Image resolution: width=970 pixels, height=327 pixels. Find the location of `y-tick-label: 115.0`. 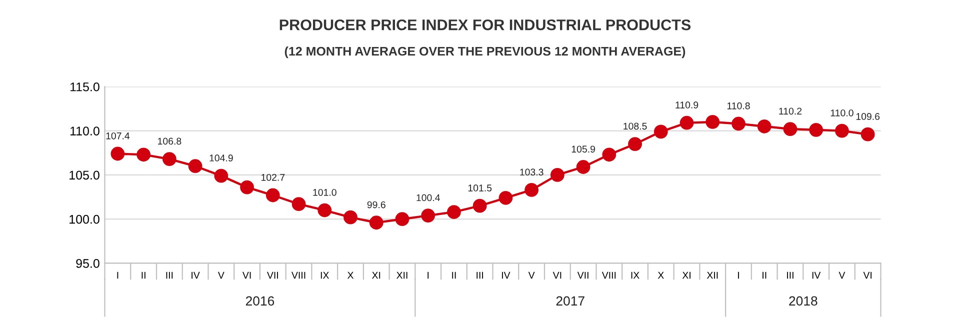

y-tick-label: 115.0 is located at coordinates (85, 87).